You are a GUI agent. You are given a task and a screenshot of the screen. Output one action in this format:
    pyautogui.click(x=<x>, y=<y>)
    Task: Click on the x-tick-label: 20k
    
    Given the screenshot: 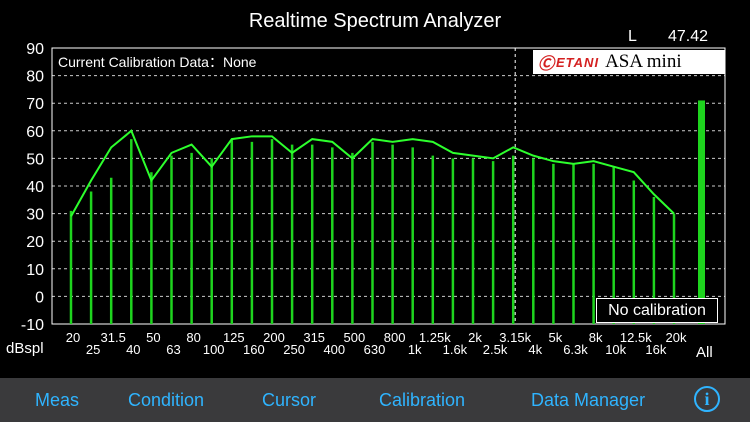 What is the action you would take?
    pyautogui.click(x=676, y=337)
    